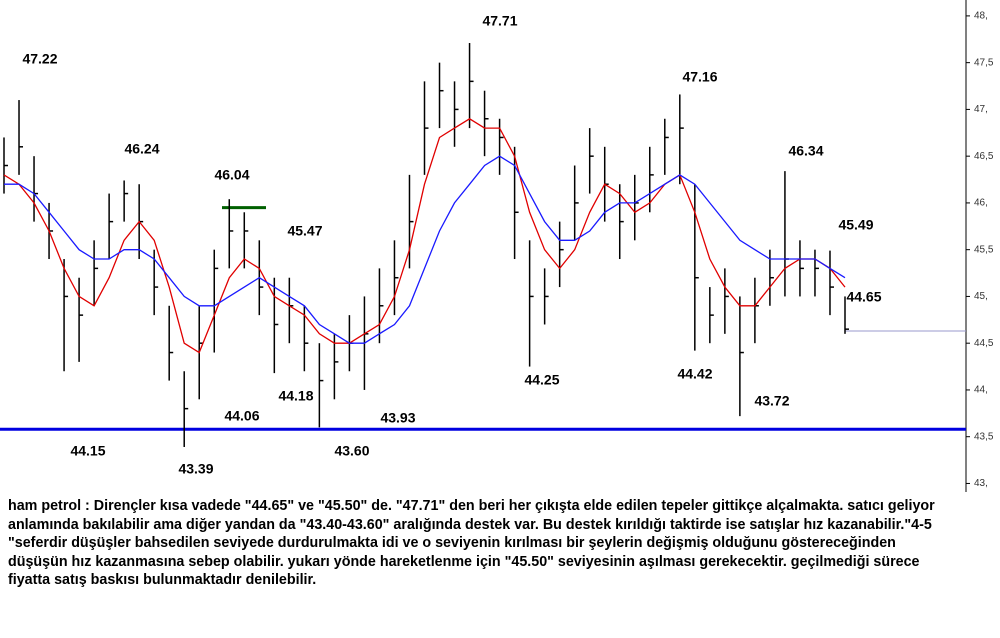 The height and width of the screenshot is (638, 1000). Describe the element at coordinates (87, 451) in the screenshot. I see `price-annotation: 44.15` at that location.